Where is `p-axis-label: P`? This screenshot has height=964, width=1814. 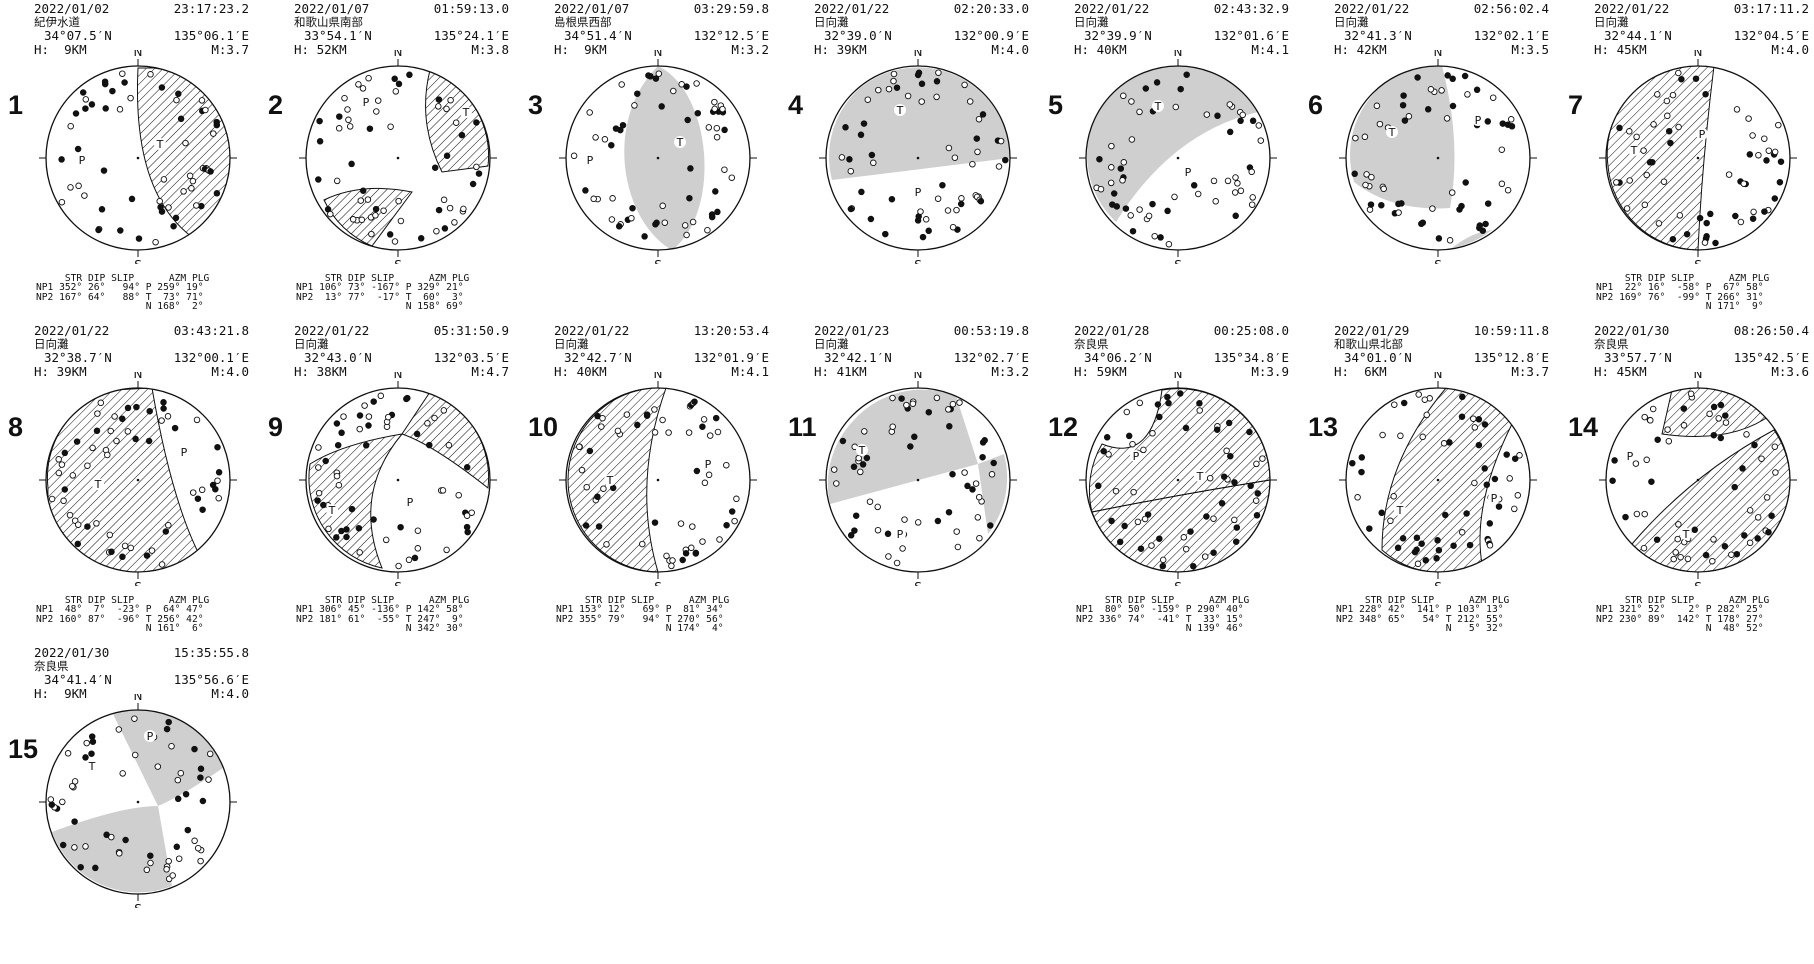
p-axis-label: P is located at coordinates (366, 102).